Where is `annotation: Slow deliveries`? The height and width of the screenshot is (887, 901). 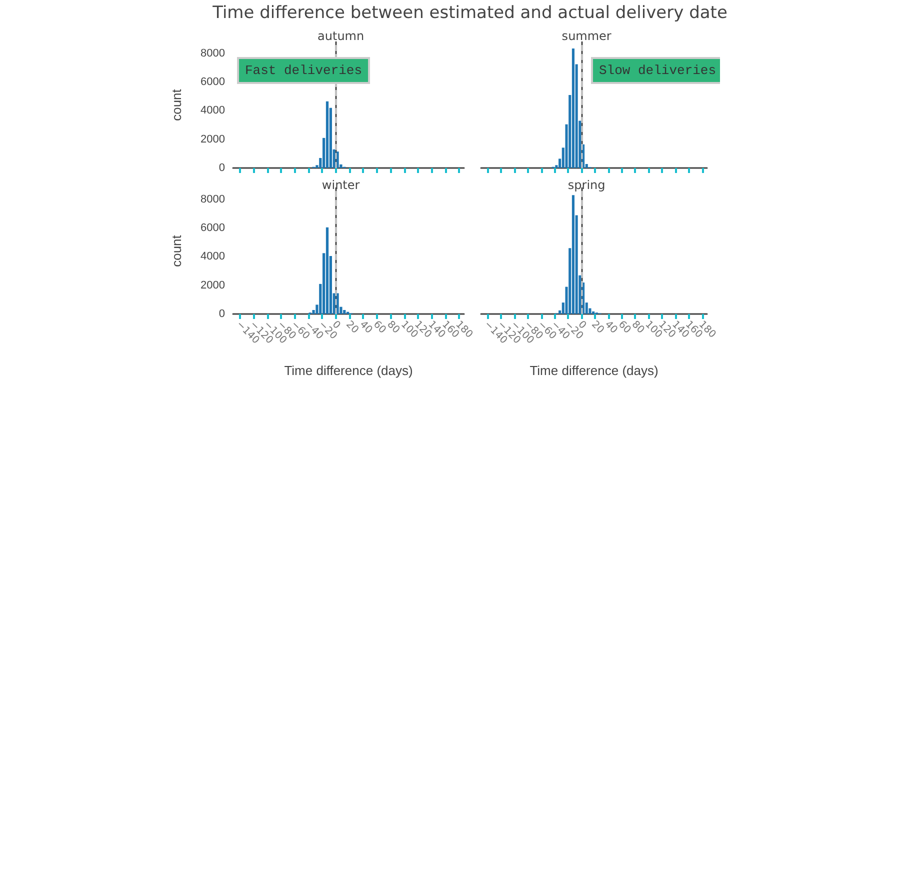 annotation: Slow deliveries is located at coordinates (657, 70).